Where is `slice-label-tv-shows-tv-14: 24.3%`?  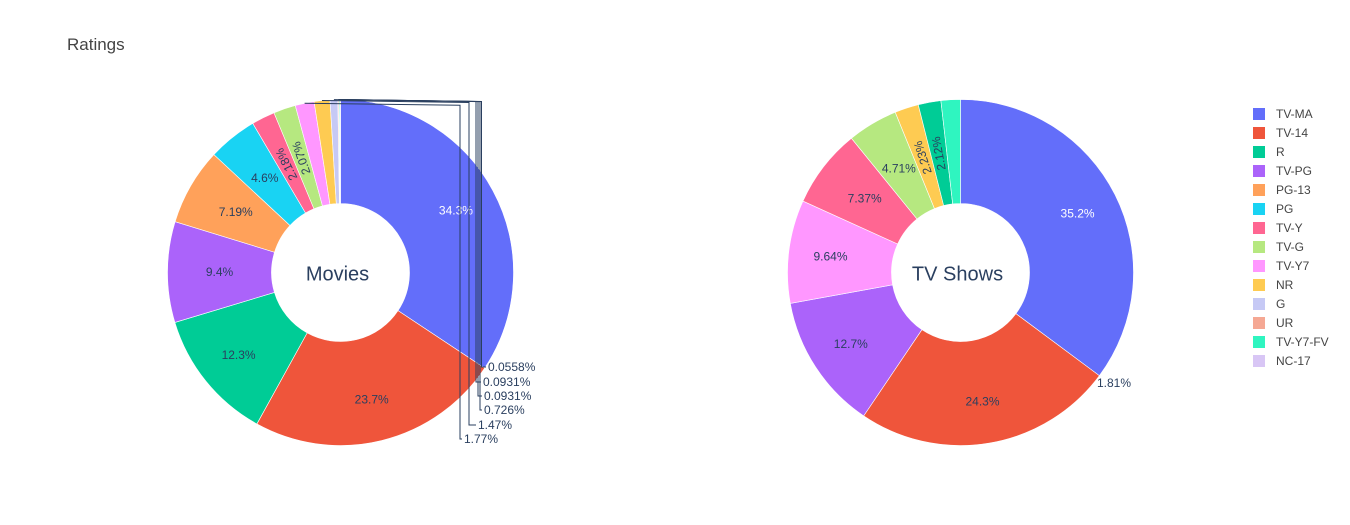 slice-label-tv-shows-tv-14: 24.3% is located at coordinates (983, 402).